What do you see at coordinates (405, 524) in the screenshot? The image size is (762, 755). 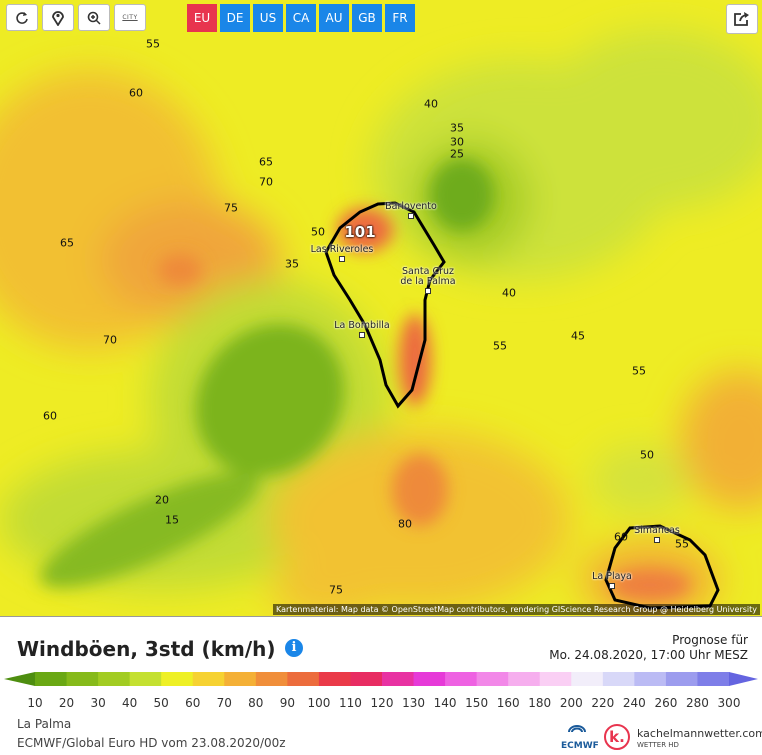 I see `contour-label: 80` at bounding box center [405, 524].